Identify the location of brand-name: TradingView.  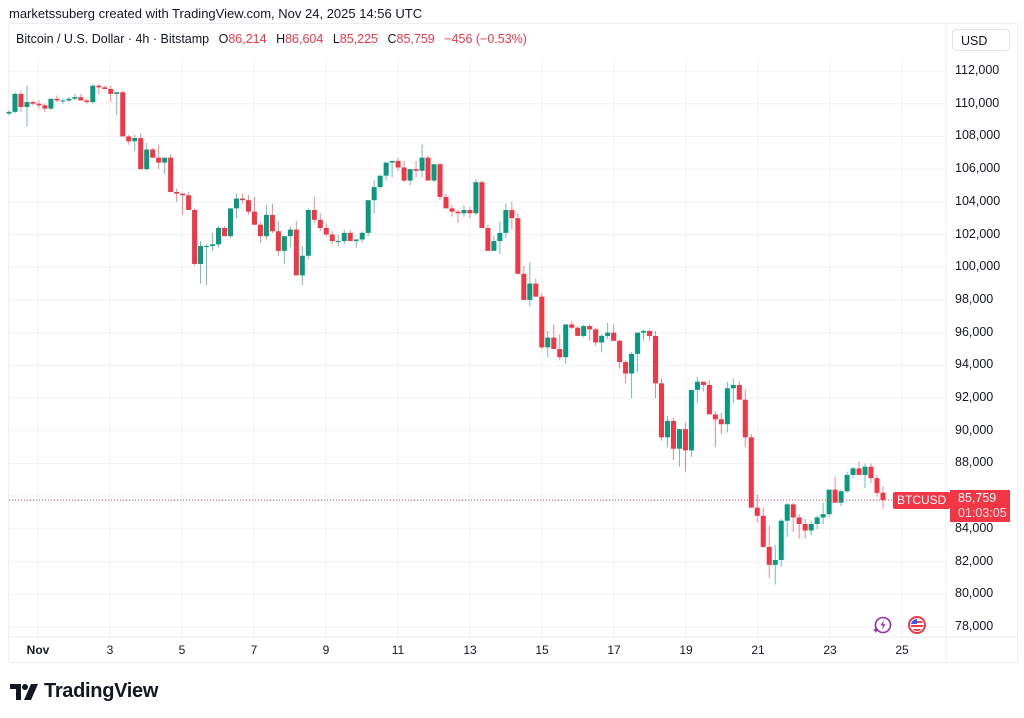
(101, 691).